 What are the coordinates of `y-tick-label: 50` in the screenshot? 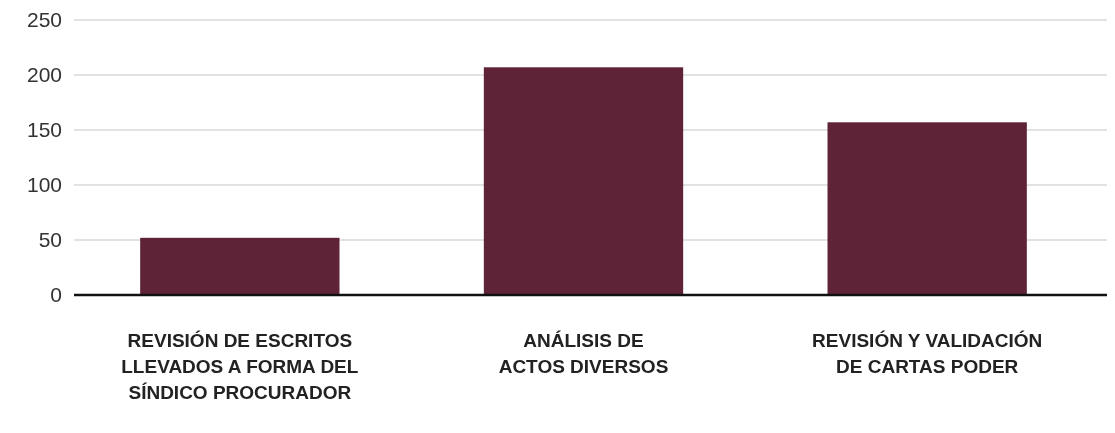 It's located at (50, 240).